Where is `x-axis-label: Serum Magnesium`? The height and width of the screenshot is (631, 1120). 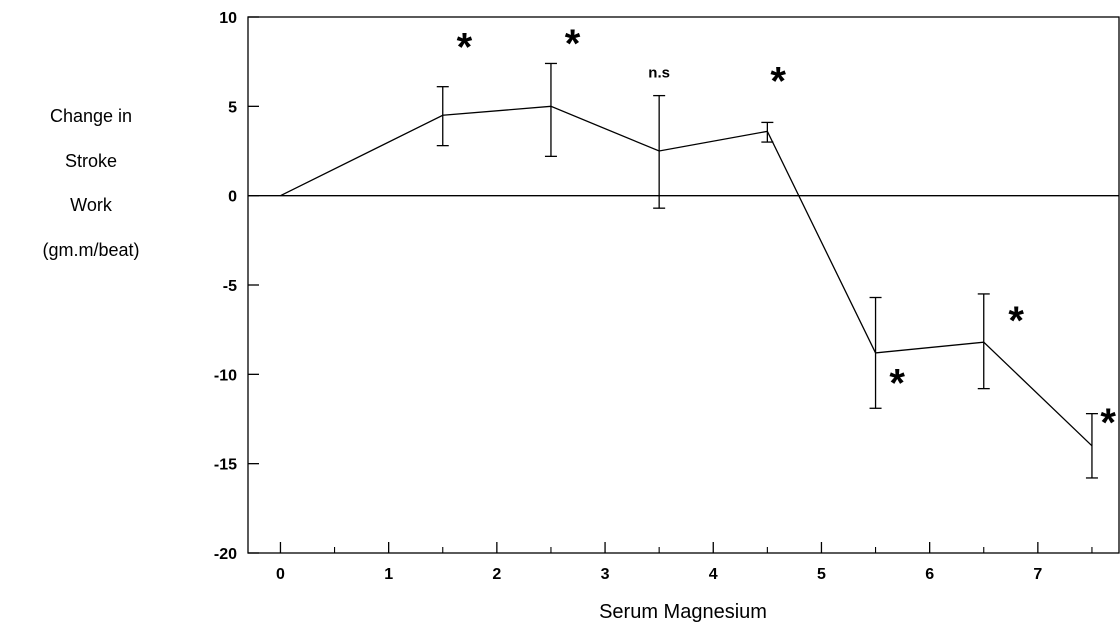
x-axis-label: Serum Magnesium is located at coordinates (683, 612).